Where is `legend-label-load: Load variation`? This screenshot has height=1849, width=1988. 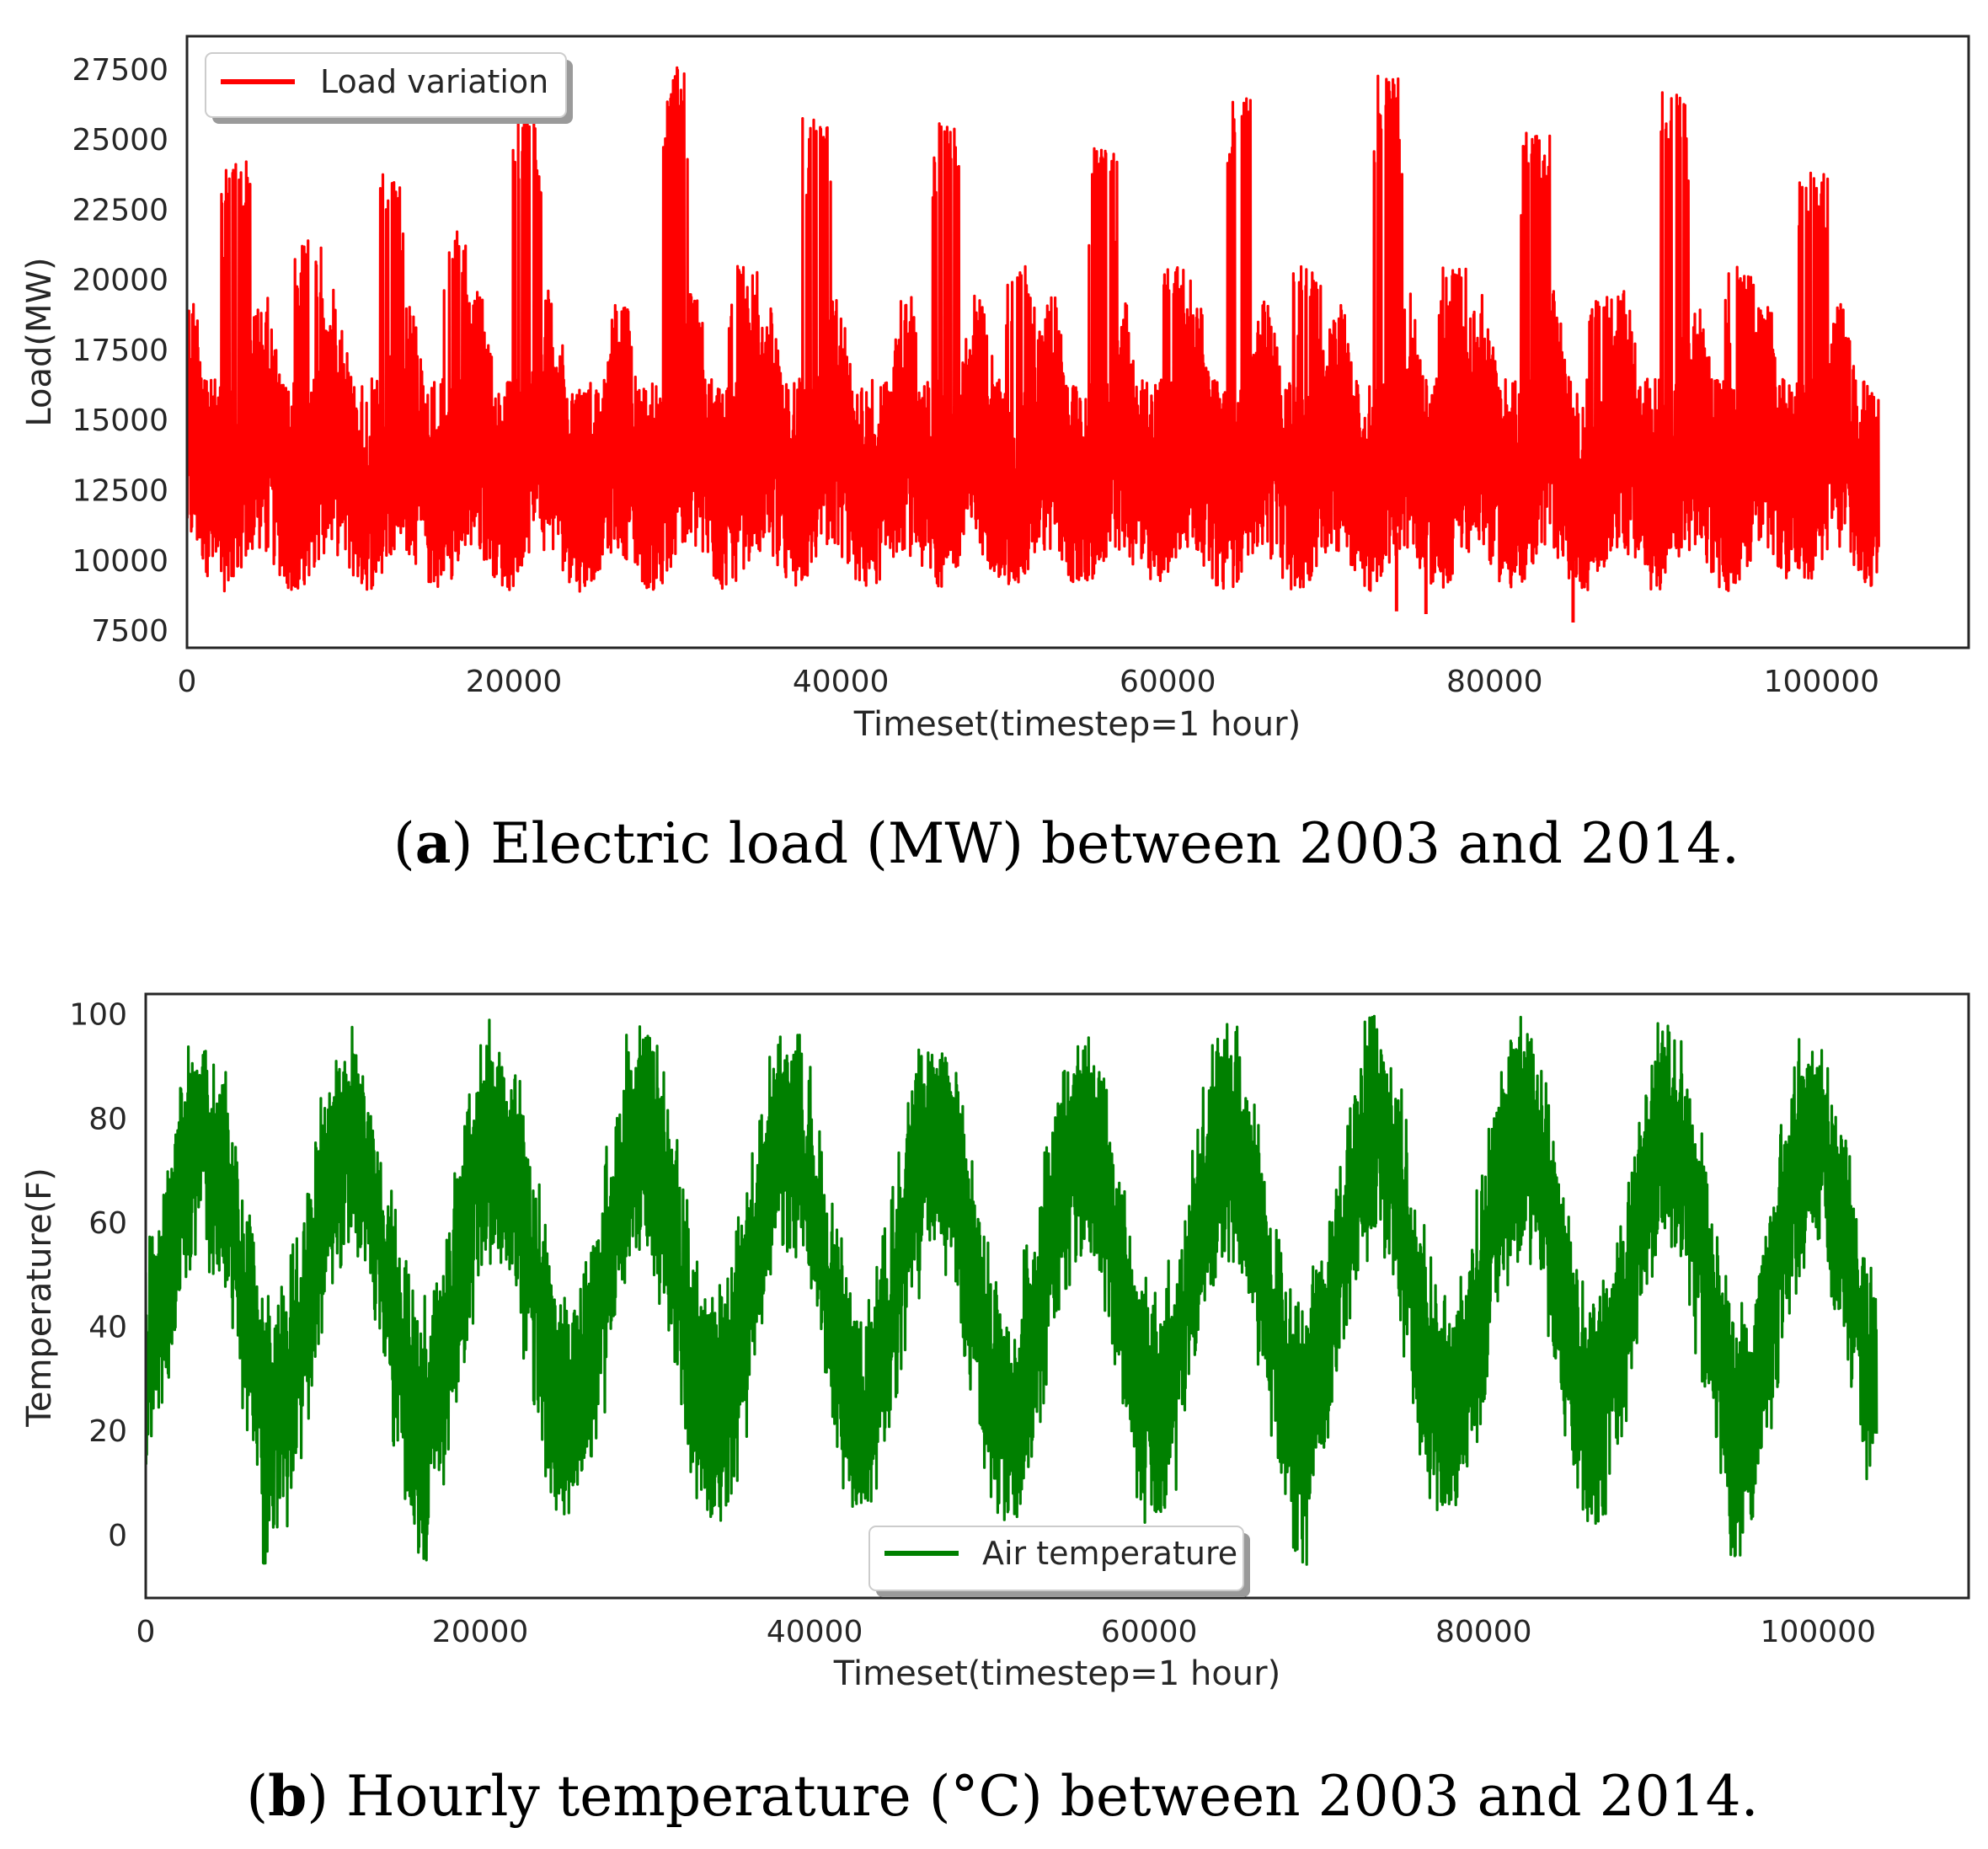
legend-label-load: Load variation is located at coordinates (434, 81).